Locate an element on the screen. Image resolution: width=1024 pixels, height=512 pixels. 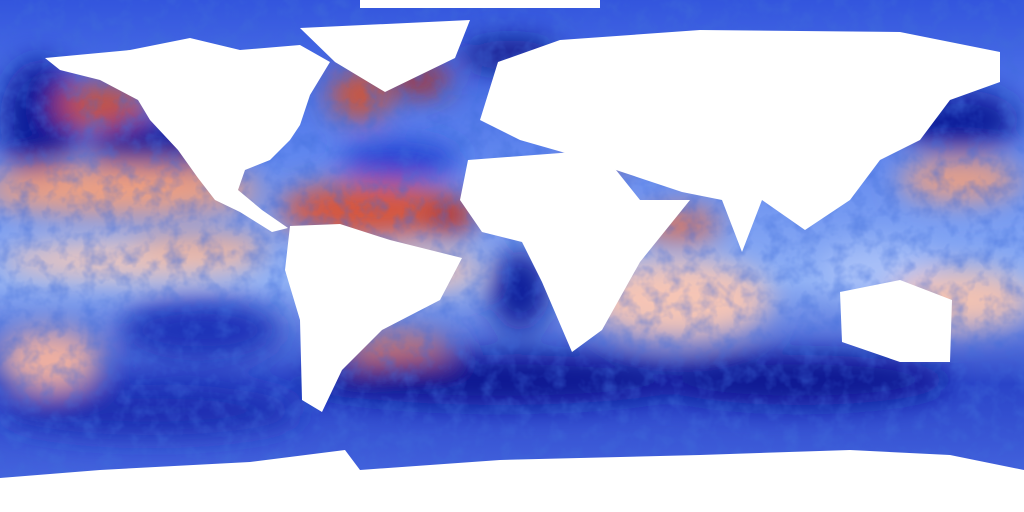
antarctica is located at coordinates (512, 481).